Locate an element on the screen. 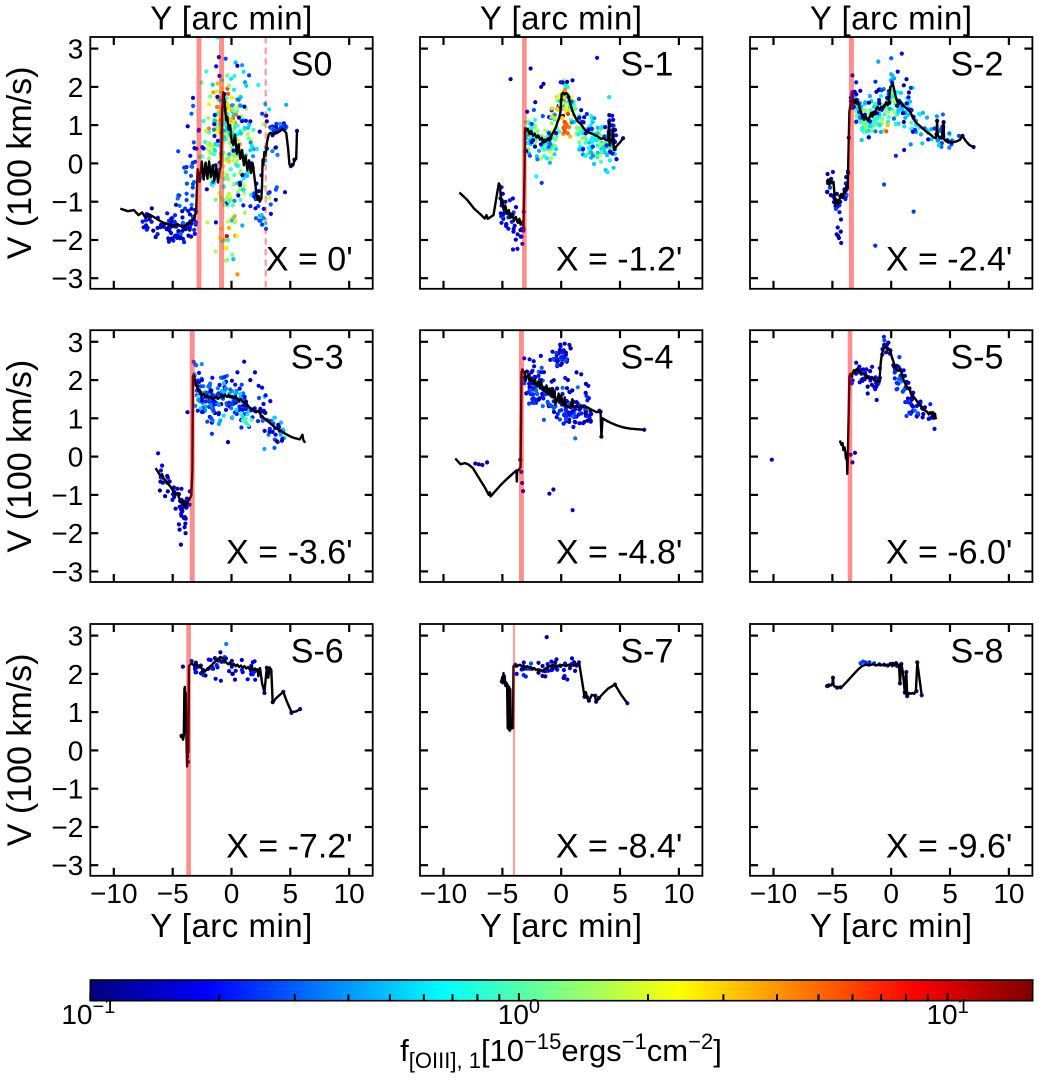 The image size is (1039, 1085). svg-text: X = -6.0' is located at coordinates (949, 553).